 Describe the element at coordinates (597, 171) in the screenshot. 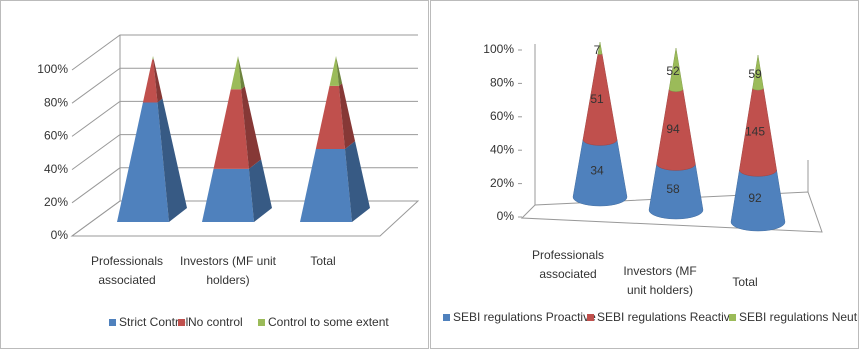

I see `data-label: 34` at that location.